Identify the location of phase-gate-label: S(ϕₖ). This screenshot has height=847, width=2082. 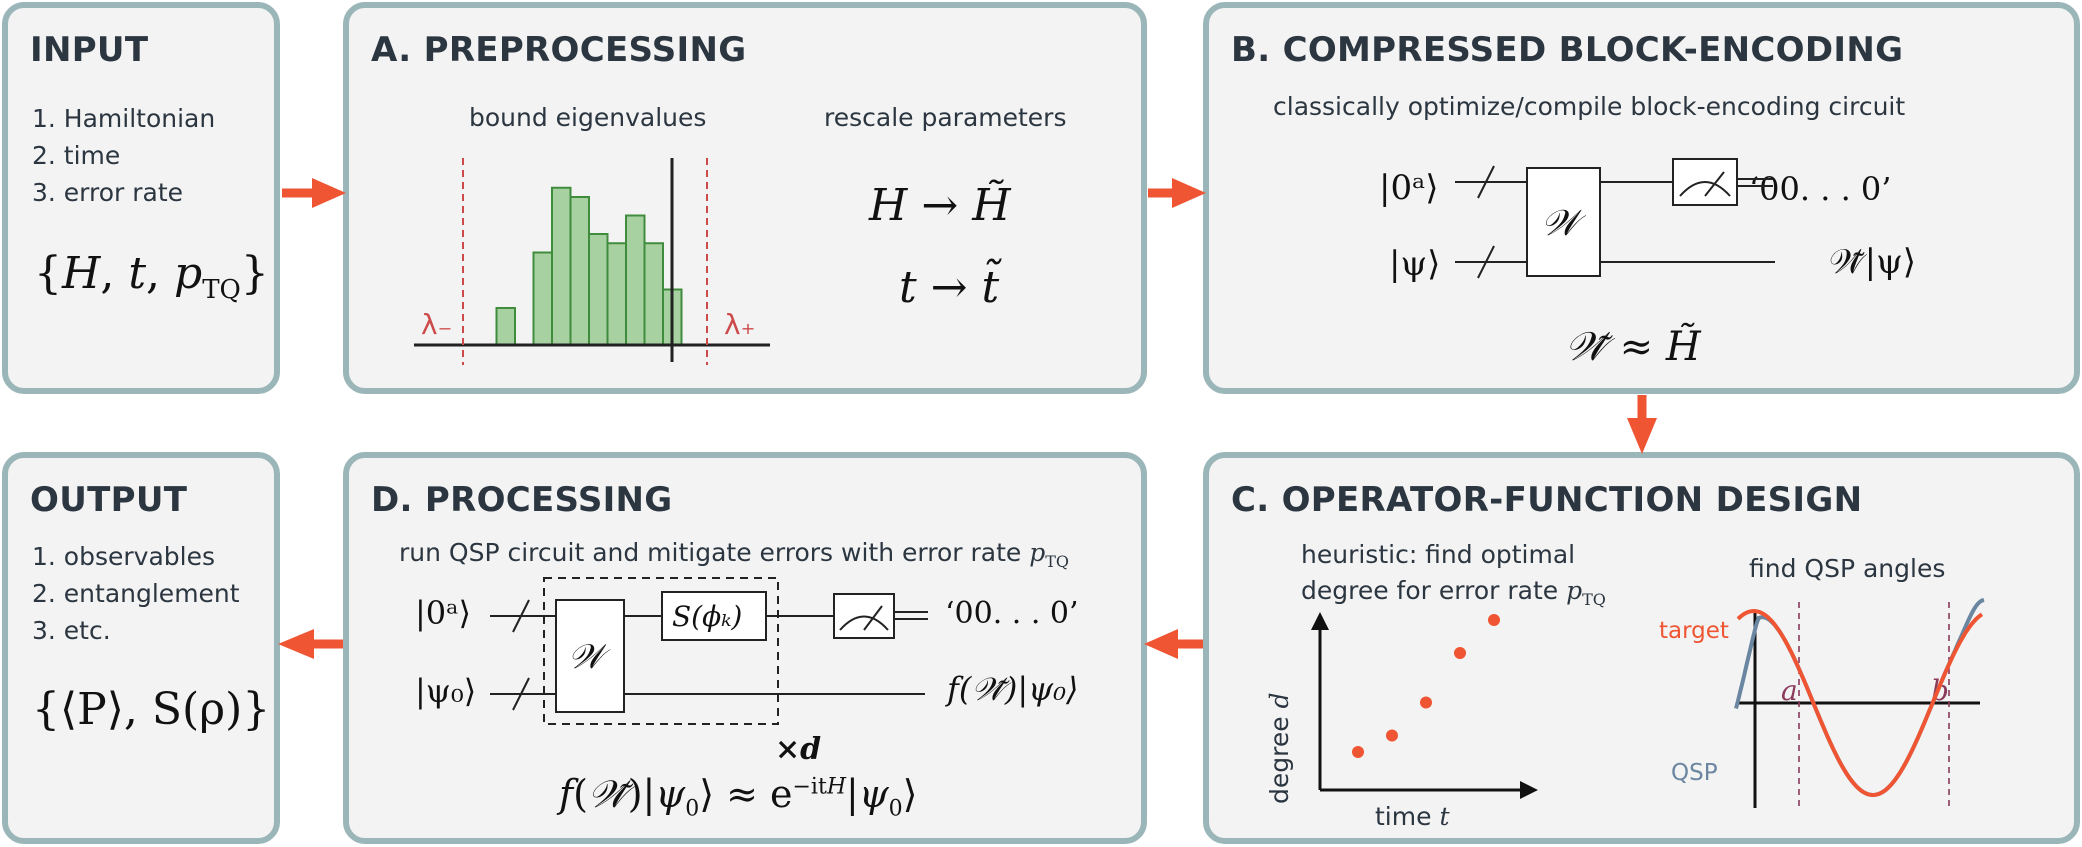
(707, 616).